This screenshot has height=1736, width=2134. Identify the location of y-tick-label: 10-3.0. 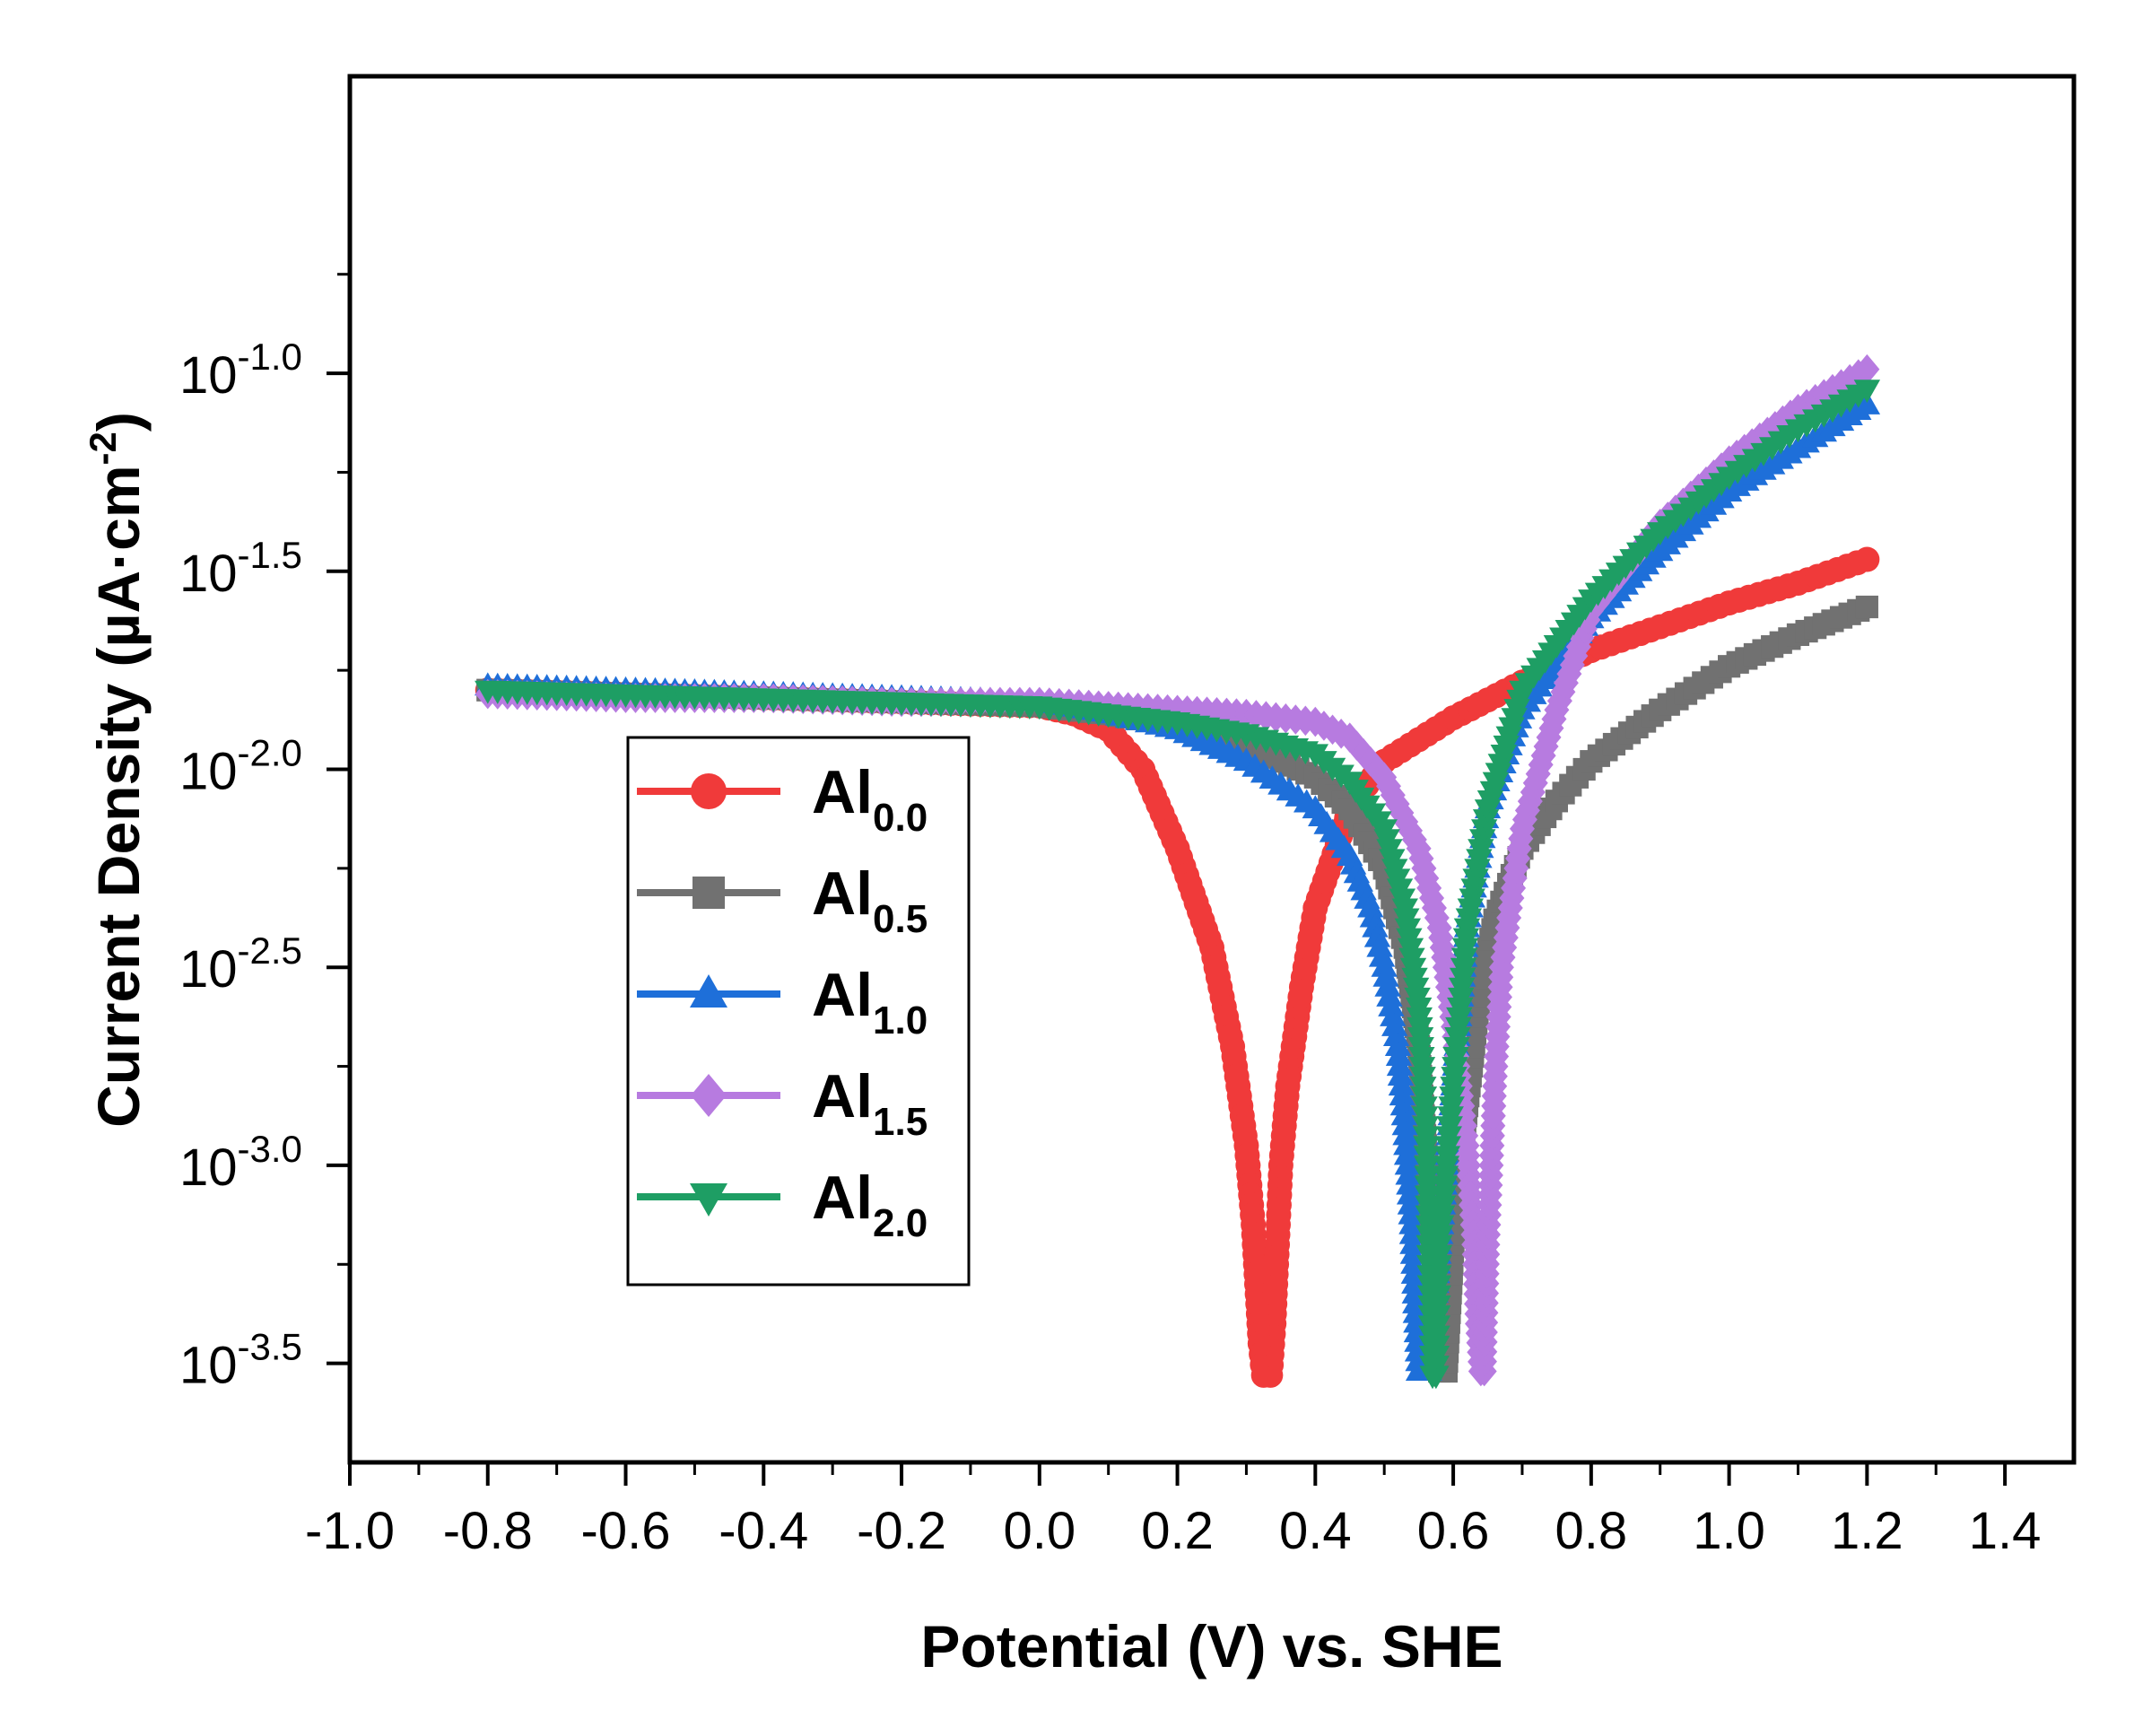
(240, 1163).